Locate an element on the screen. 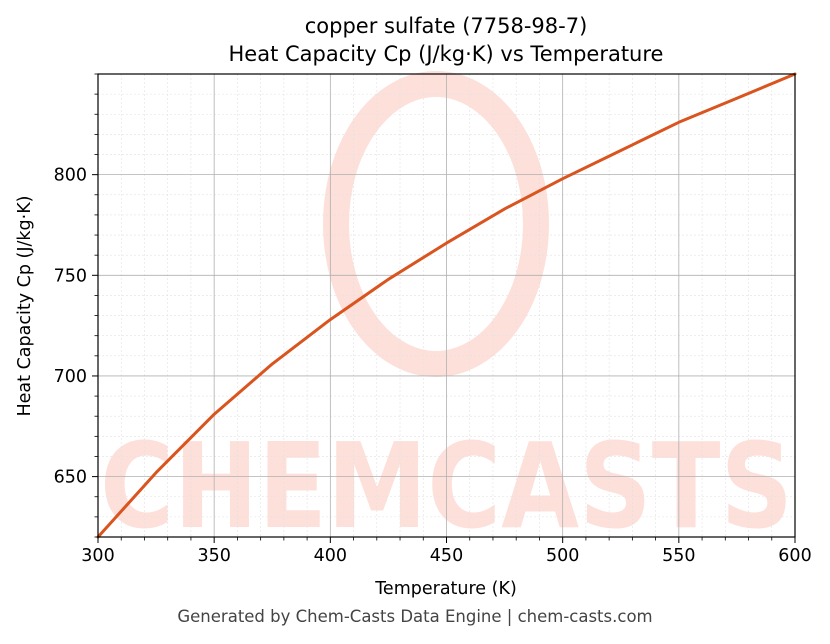 This screenshot has width=830, height=644. x-tick-label: 600 is located at coordinates (794, 556).